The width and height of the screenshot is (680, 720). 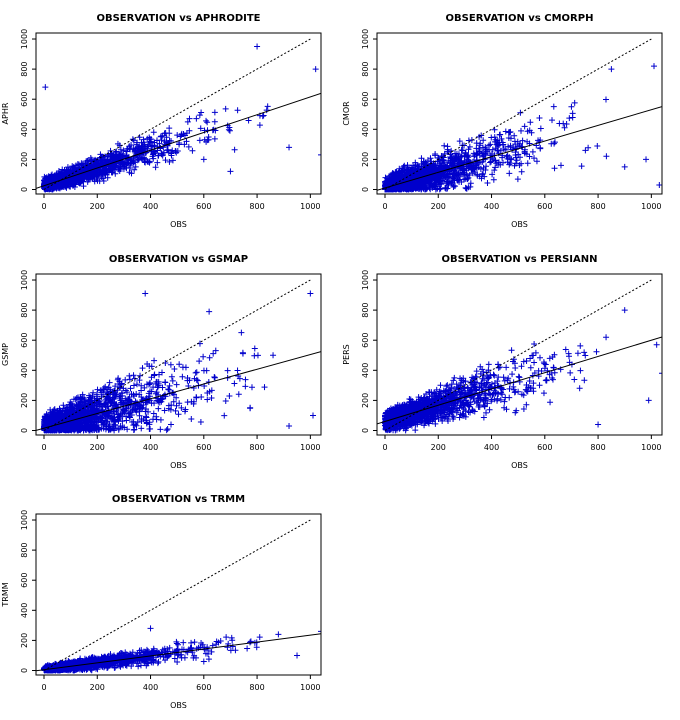 What do you see at coordinates (24, 159) in the screenshot?
I see `y-tick-label: 200` at bounding box center [24, 159].